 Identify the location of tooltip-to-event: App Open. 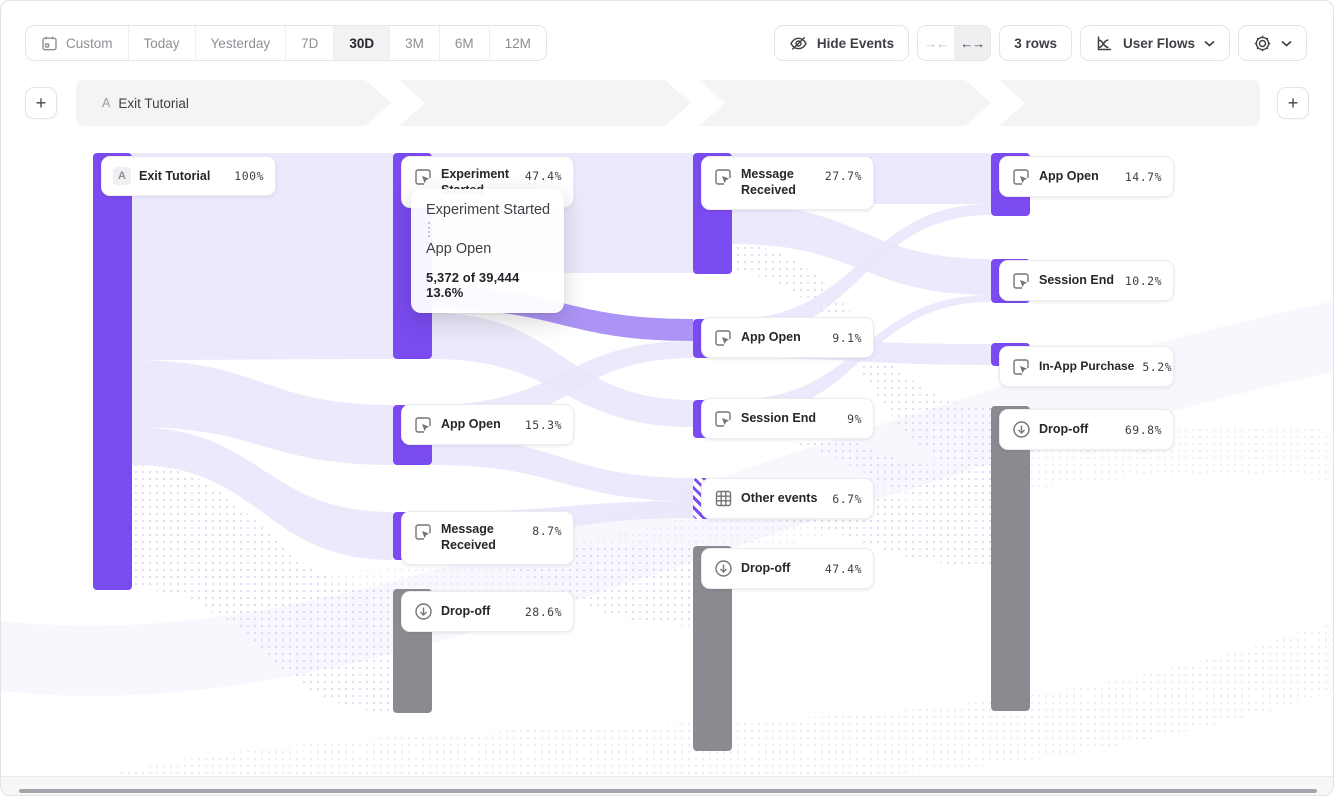
(459, 249).